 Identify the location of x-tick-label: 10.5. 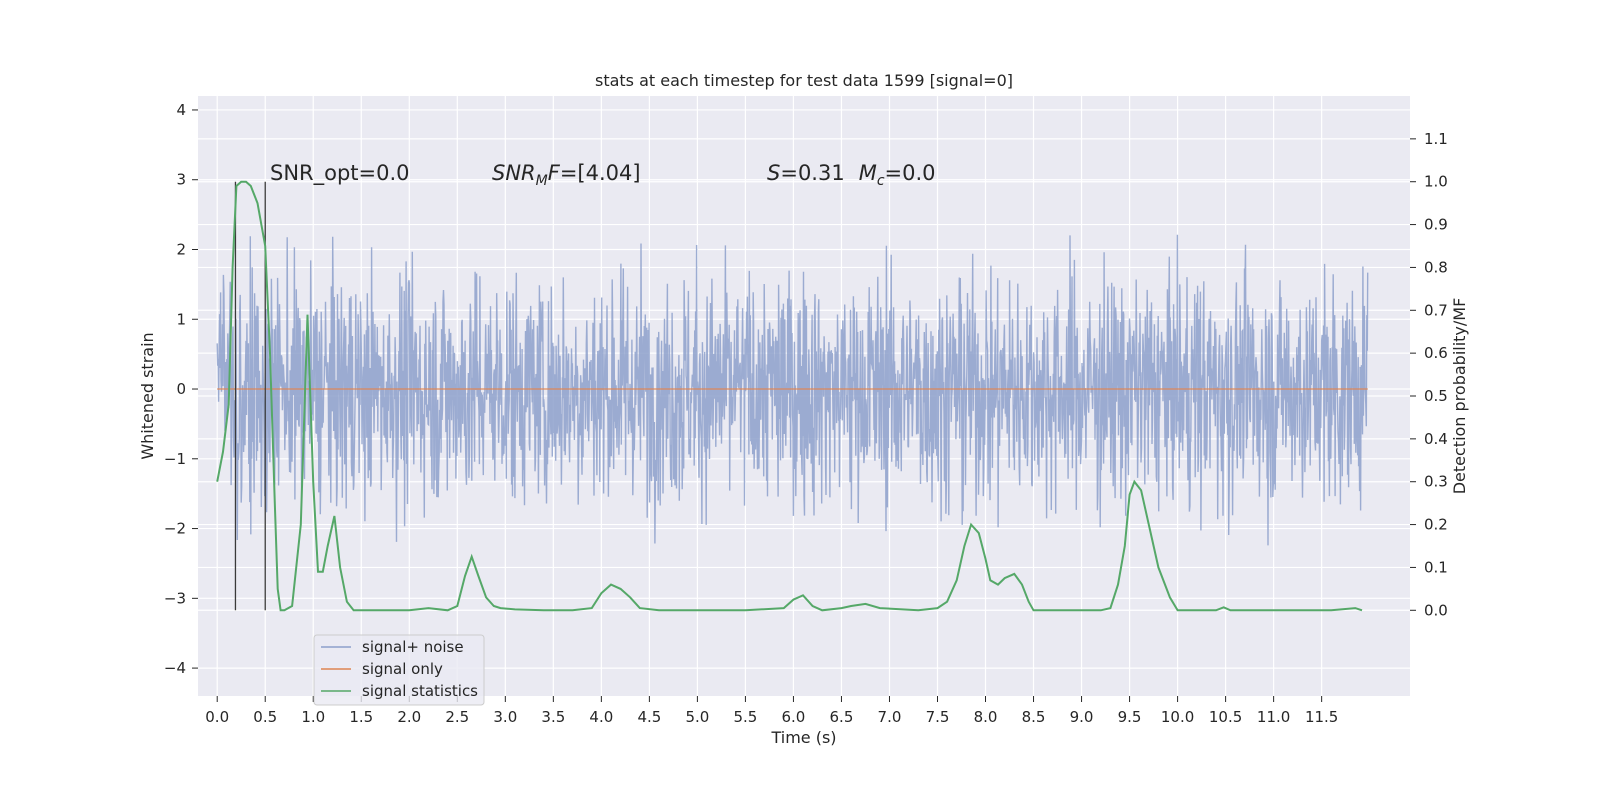
(1225, 717).